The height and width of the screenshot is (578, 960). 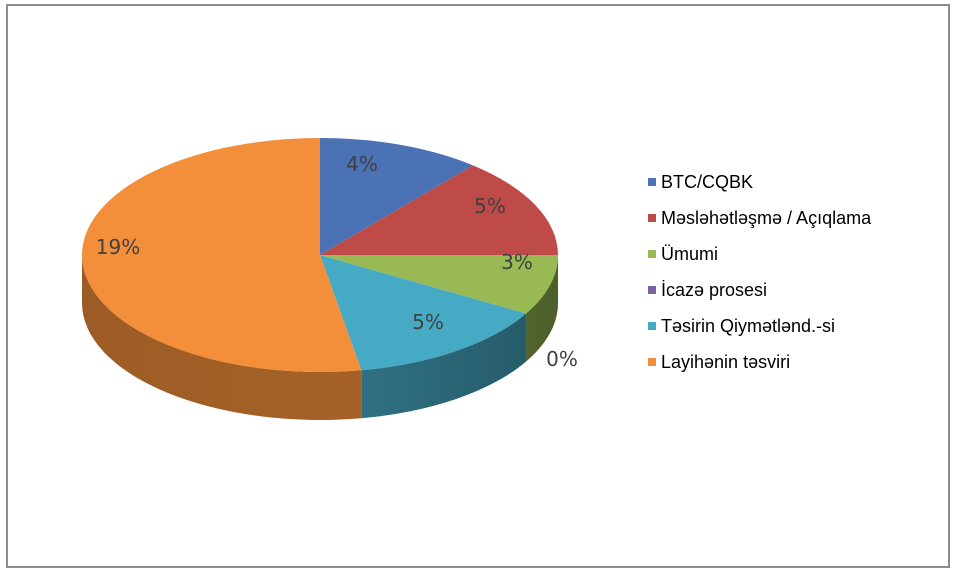 I want to click on data-label-btc-cqbk: 4%, so click(x=362, y=164).